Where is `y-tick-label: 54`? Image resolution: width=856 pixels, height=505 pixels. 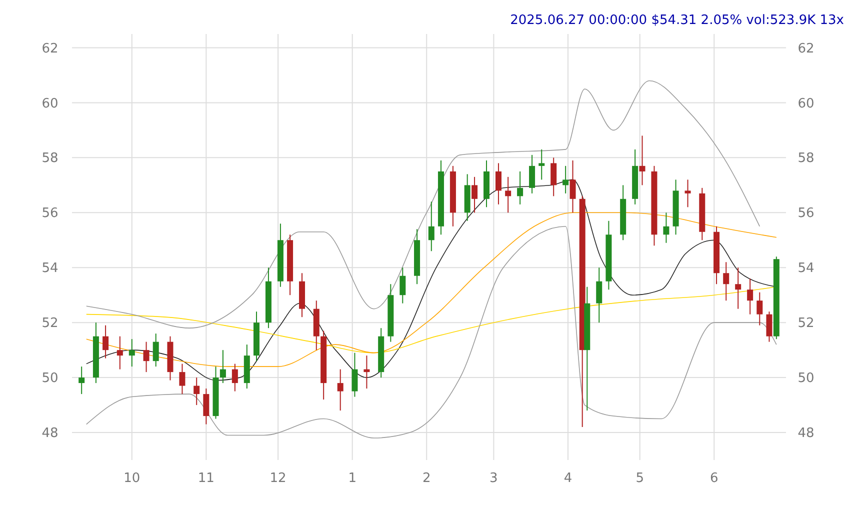 y-tick-label: 54 is located at coordinates (50, 268).